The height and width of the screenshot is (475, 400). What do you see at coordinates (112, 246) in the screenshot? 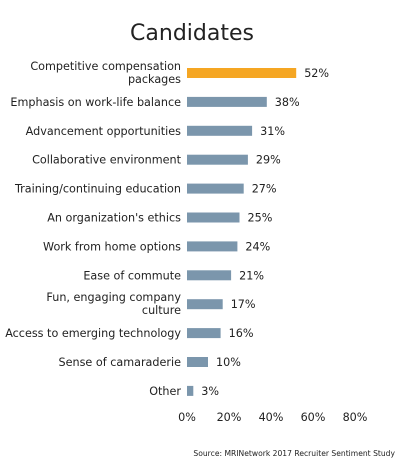
I see `category-label-work-from-home-options: Work from home options` at bounding box center [112, 246].